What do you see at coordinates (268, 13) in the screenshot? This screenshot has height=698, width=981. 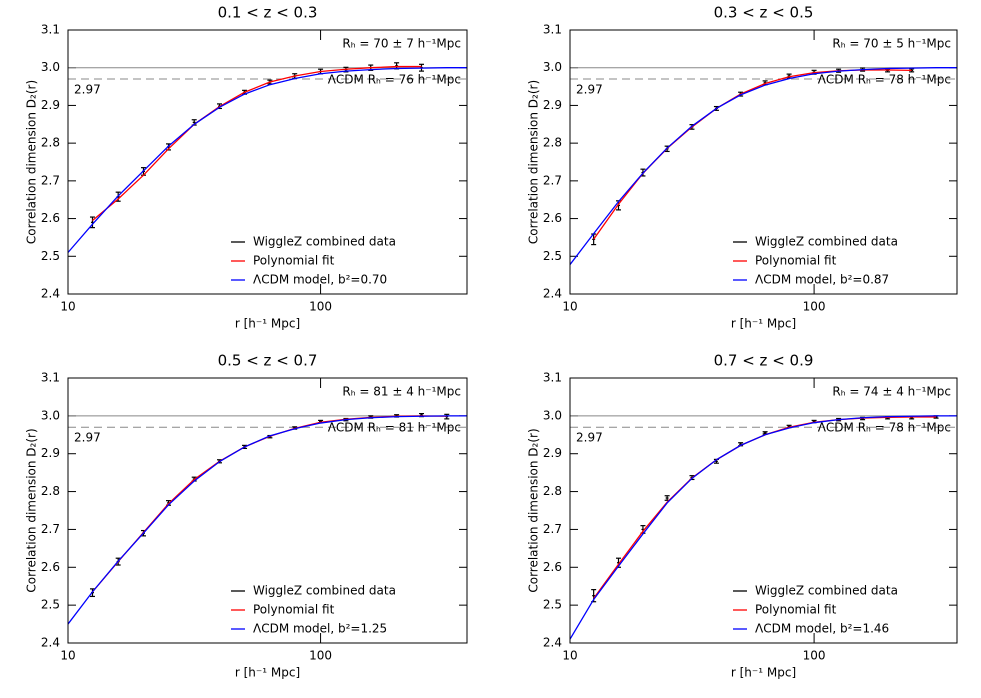 I see `panel-title: 0.1 < z < 0.3` at bounding box center [268, 13].